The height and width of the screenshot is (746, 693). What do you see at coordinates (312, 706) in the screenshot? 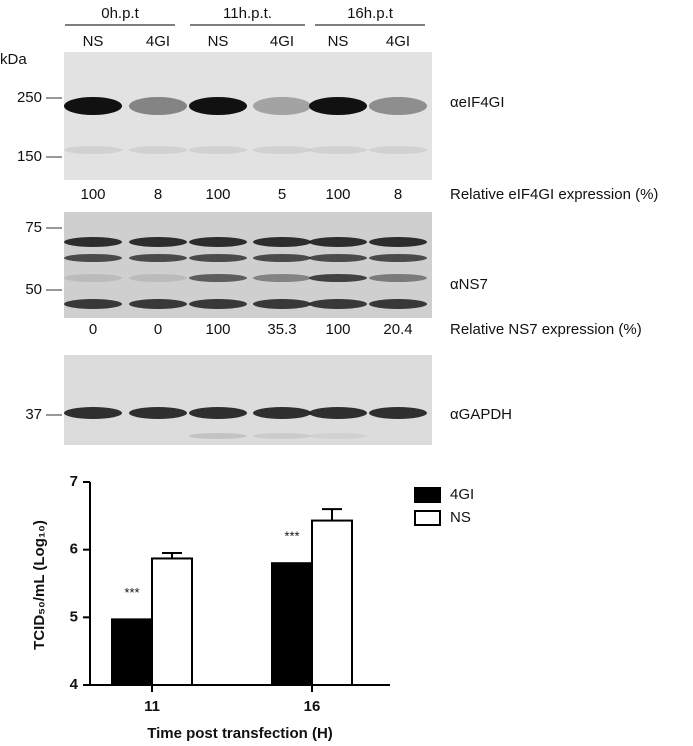
I see `x-tick-label: 16` at bounding box center [312, 706].